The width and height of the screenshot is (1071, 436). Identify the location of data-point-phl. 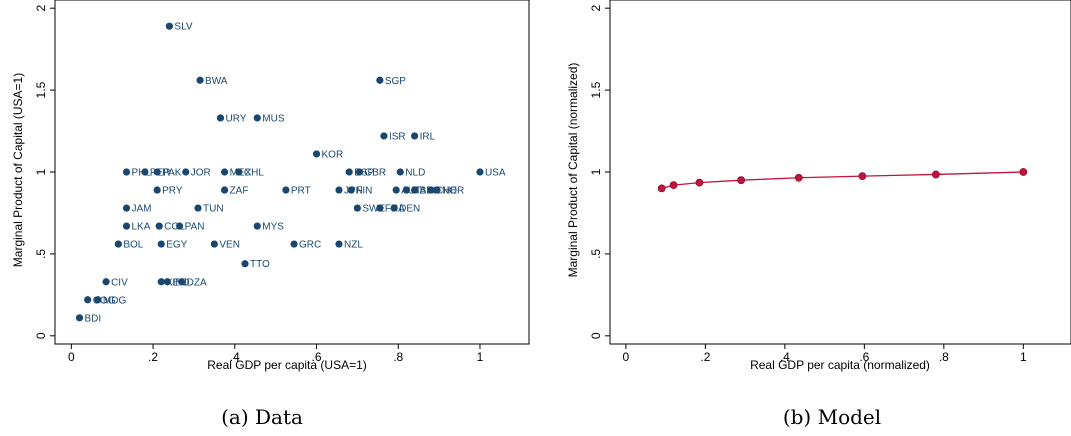
(126, 172).